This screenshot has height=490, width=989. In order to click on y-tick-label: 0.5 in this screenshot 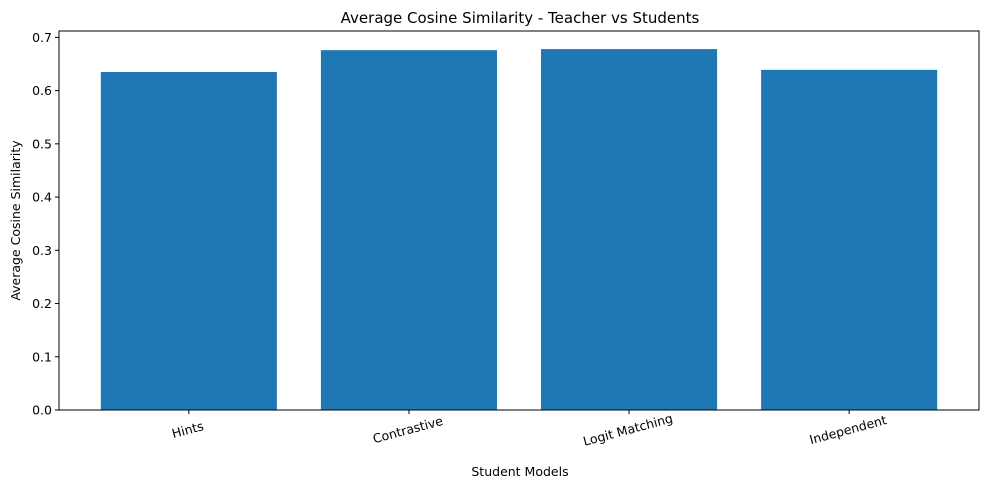, I will do `click(42, 143)`.